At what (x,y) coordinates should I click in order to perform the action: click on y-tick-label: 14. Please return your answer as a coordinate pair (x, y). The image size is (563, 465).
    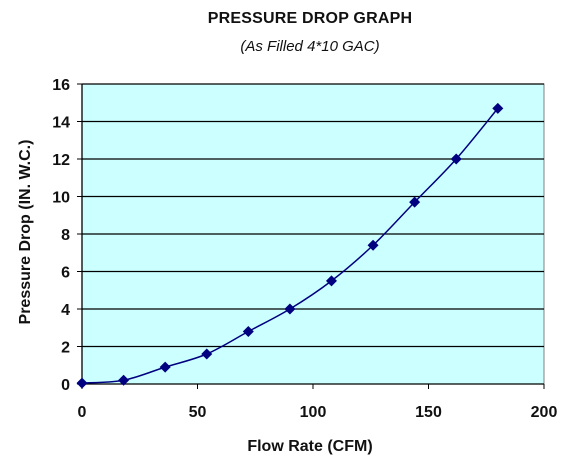
    Looking at the image, I should click on (61, 123).